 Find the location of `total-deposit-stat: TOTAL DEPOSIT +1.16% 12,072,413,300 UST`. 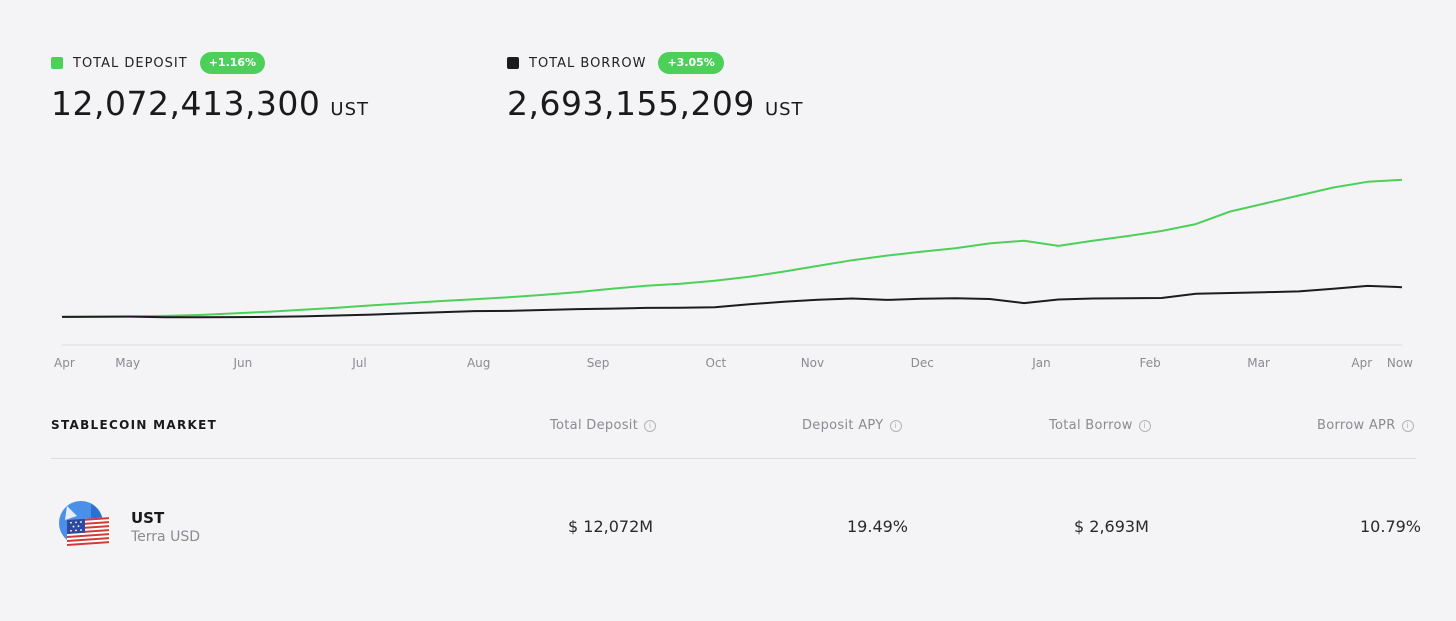

total-deposit-stat: TOTAL DEPOSIT +1.16% 12,072,413,300 UST is located at coordinates (210, 87).